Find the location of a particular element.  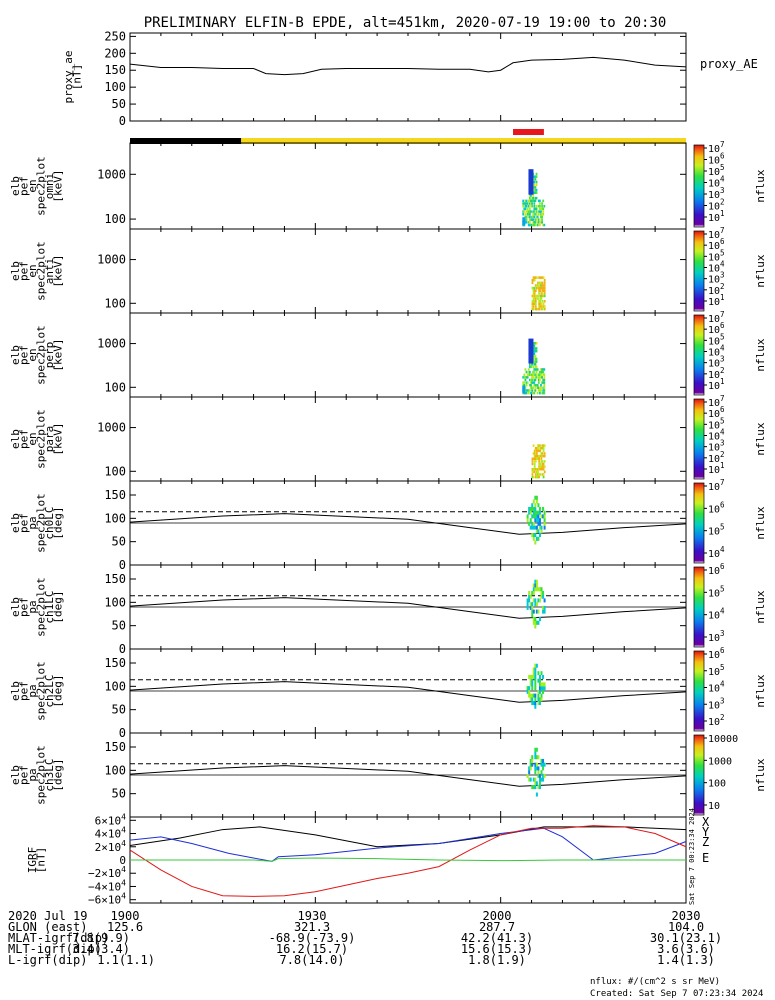

ylabel-line: ch0LC is located at coordinates (49, 522).